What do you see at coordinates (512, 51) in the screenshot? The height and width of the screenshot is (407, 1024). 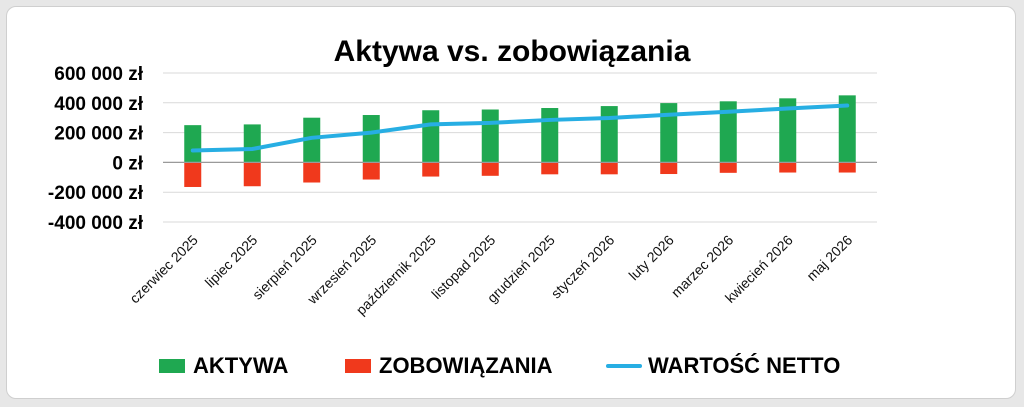 I see `chart-title: Aktywa vs. zobowiązania` at bounding box center [512, 51].